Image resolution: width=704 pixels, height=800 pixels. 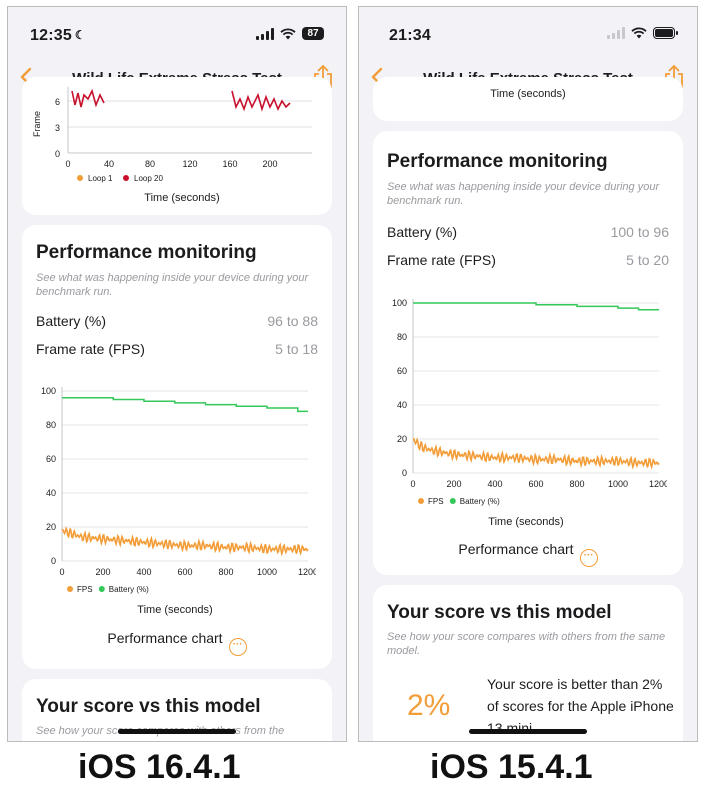 I want to click on caption-ios16: iOS 16.4.1, so click(x=159, y=767).